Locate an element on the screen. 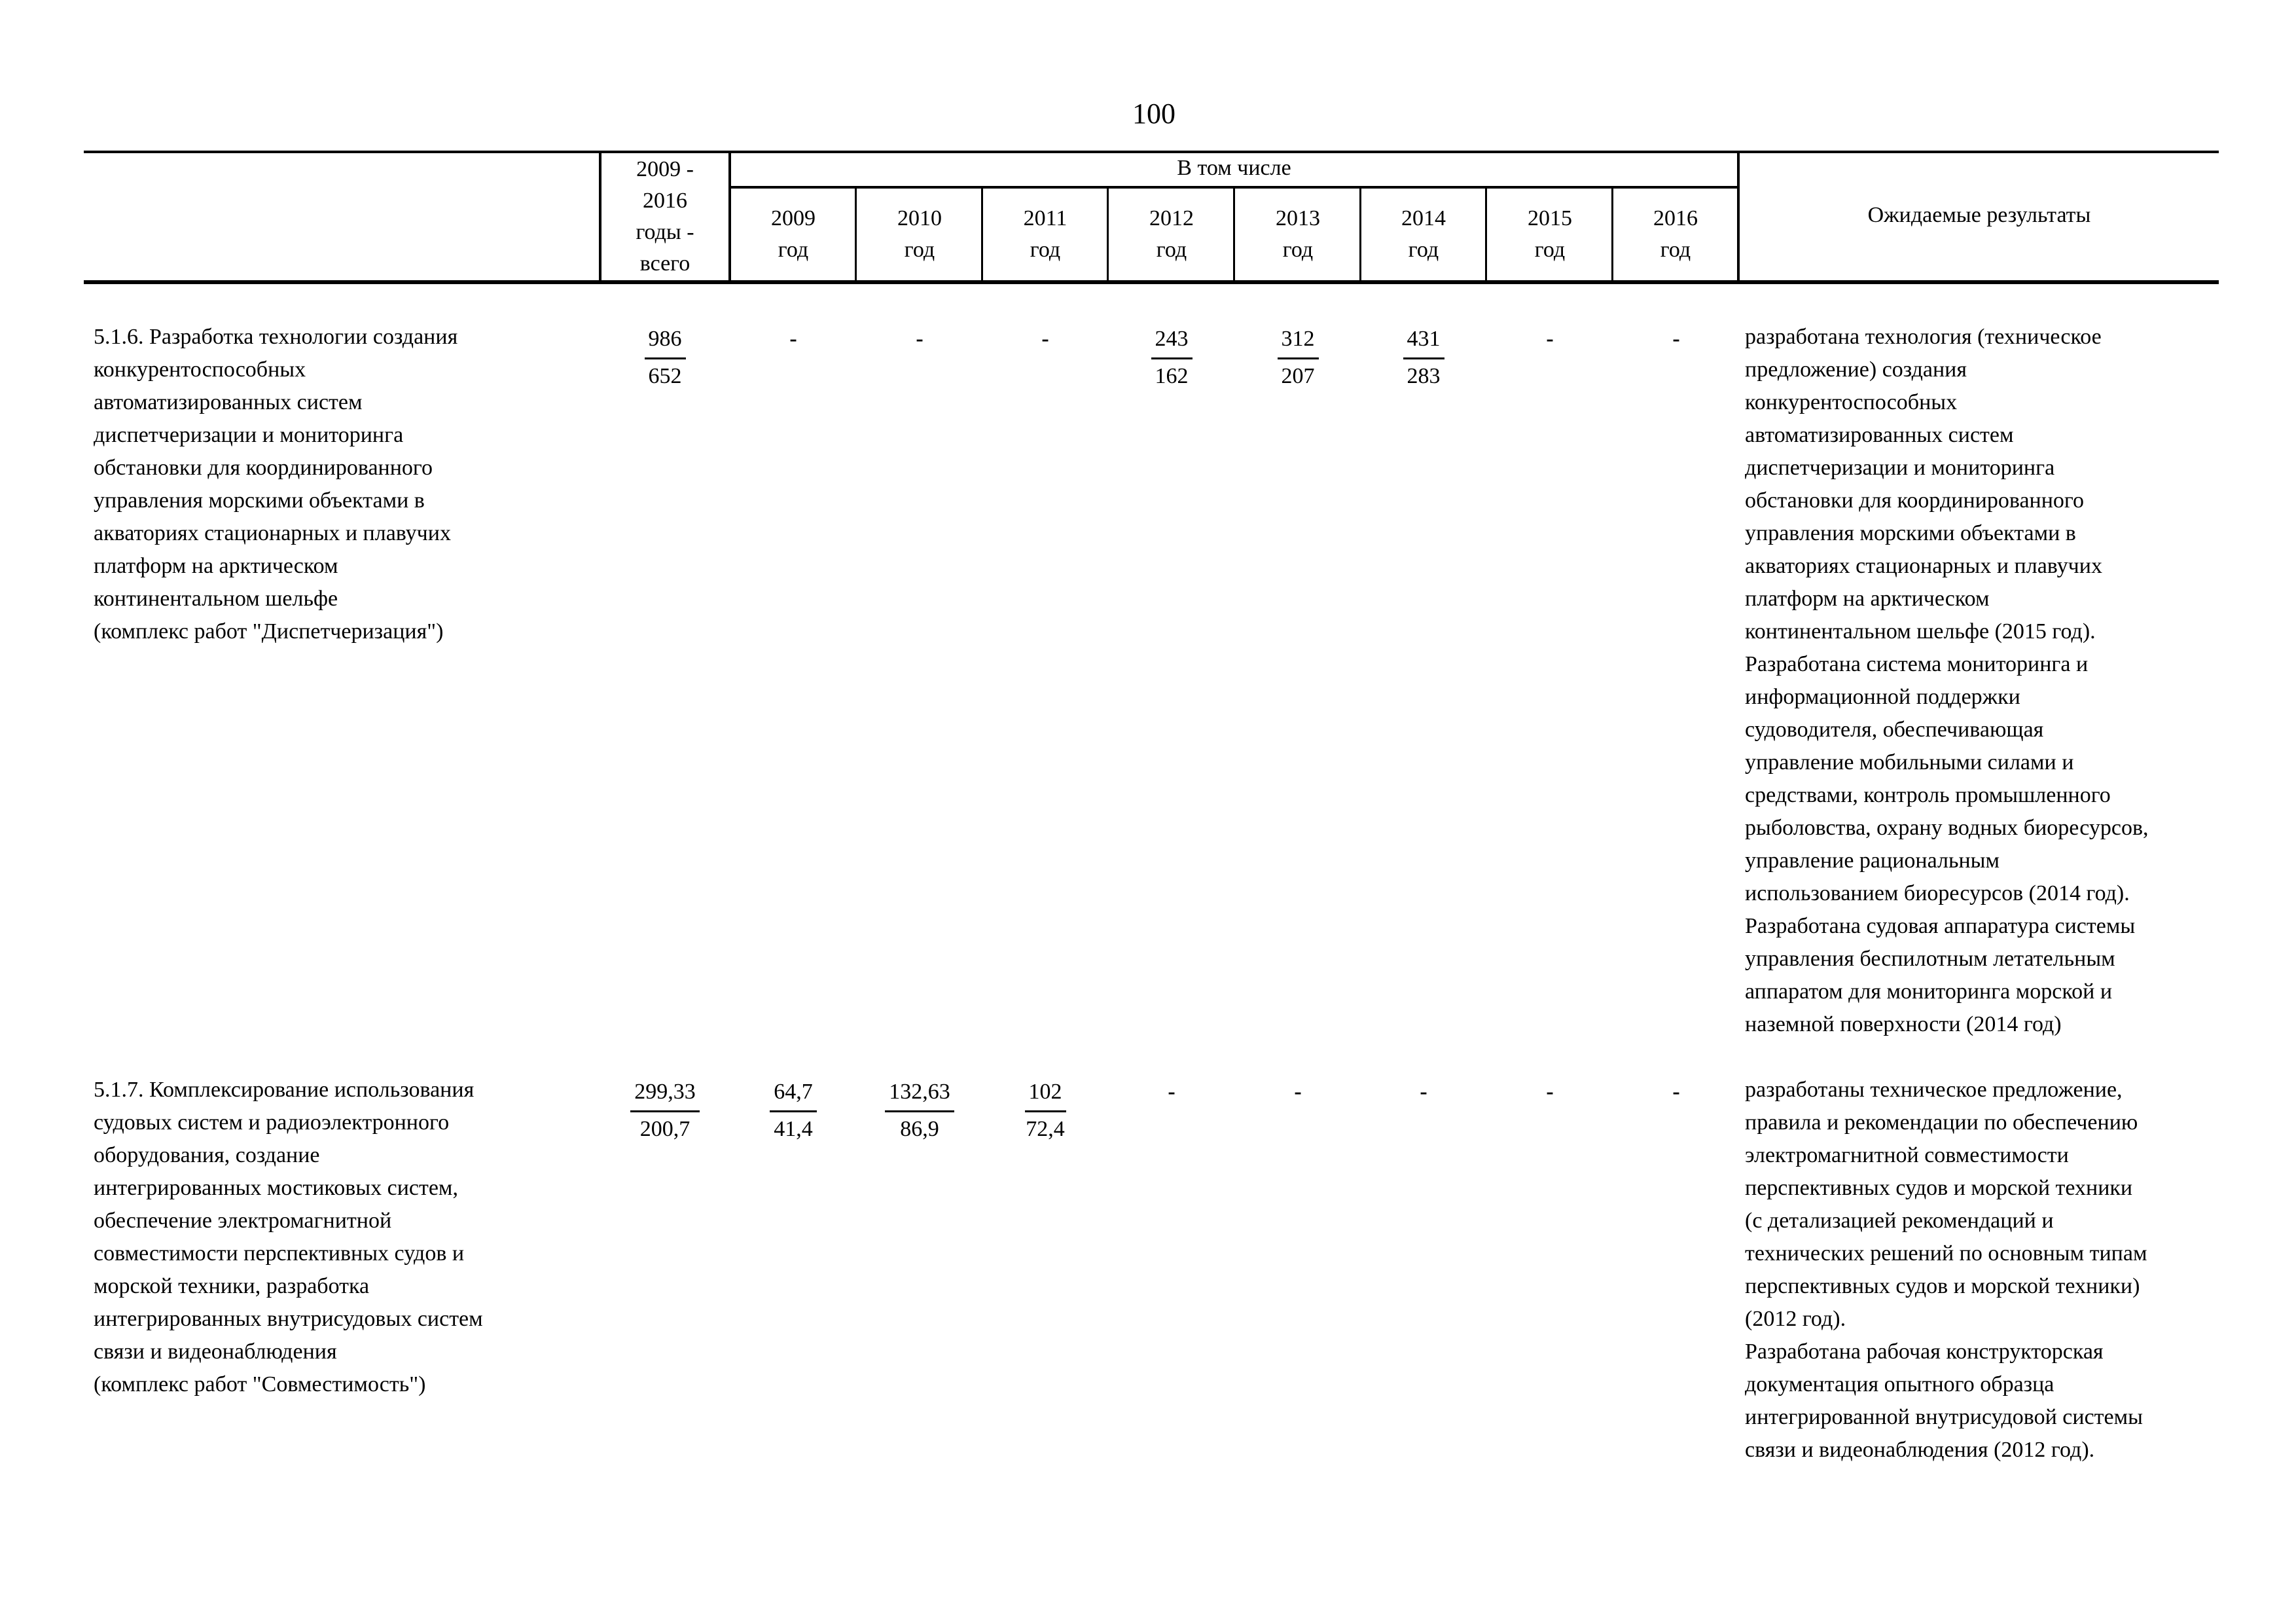  page-number: 100 is located at coordinates (1153, 114).